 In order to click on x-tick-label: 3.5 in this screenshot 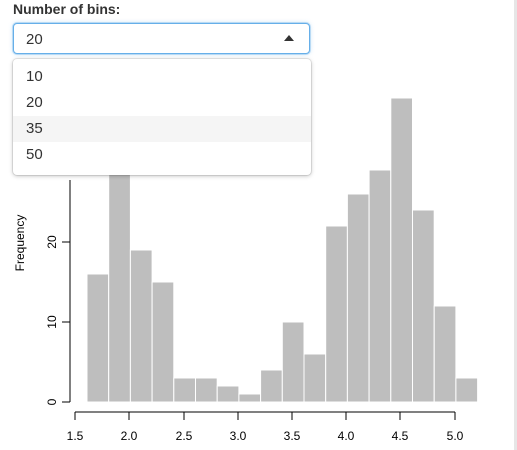, I will do `click(292, 436)`.